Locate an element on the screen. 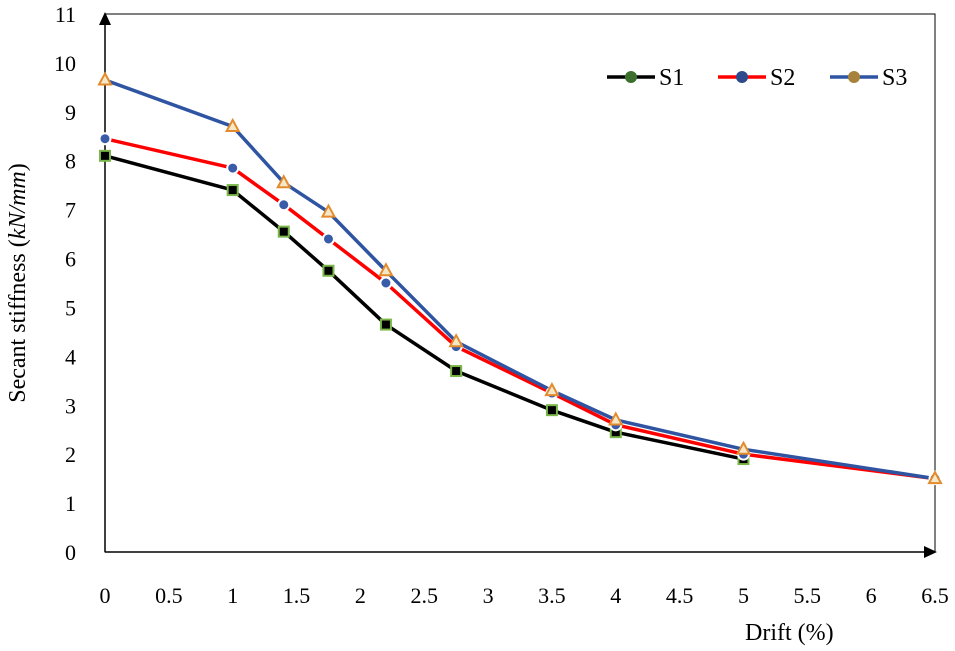 The height and width of the screenshot is (651, 955). y-axis-title-main: Secant stiffness is located at coordinates (18, 325).